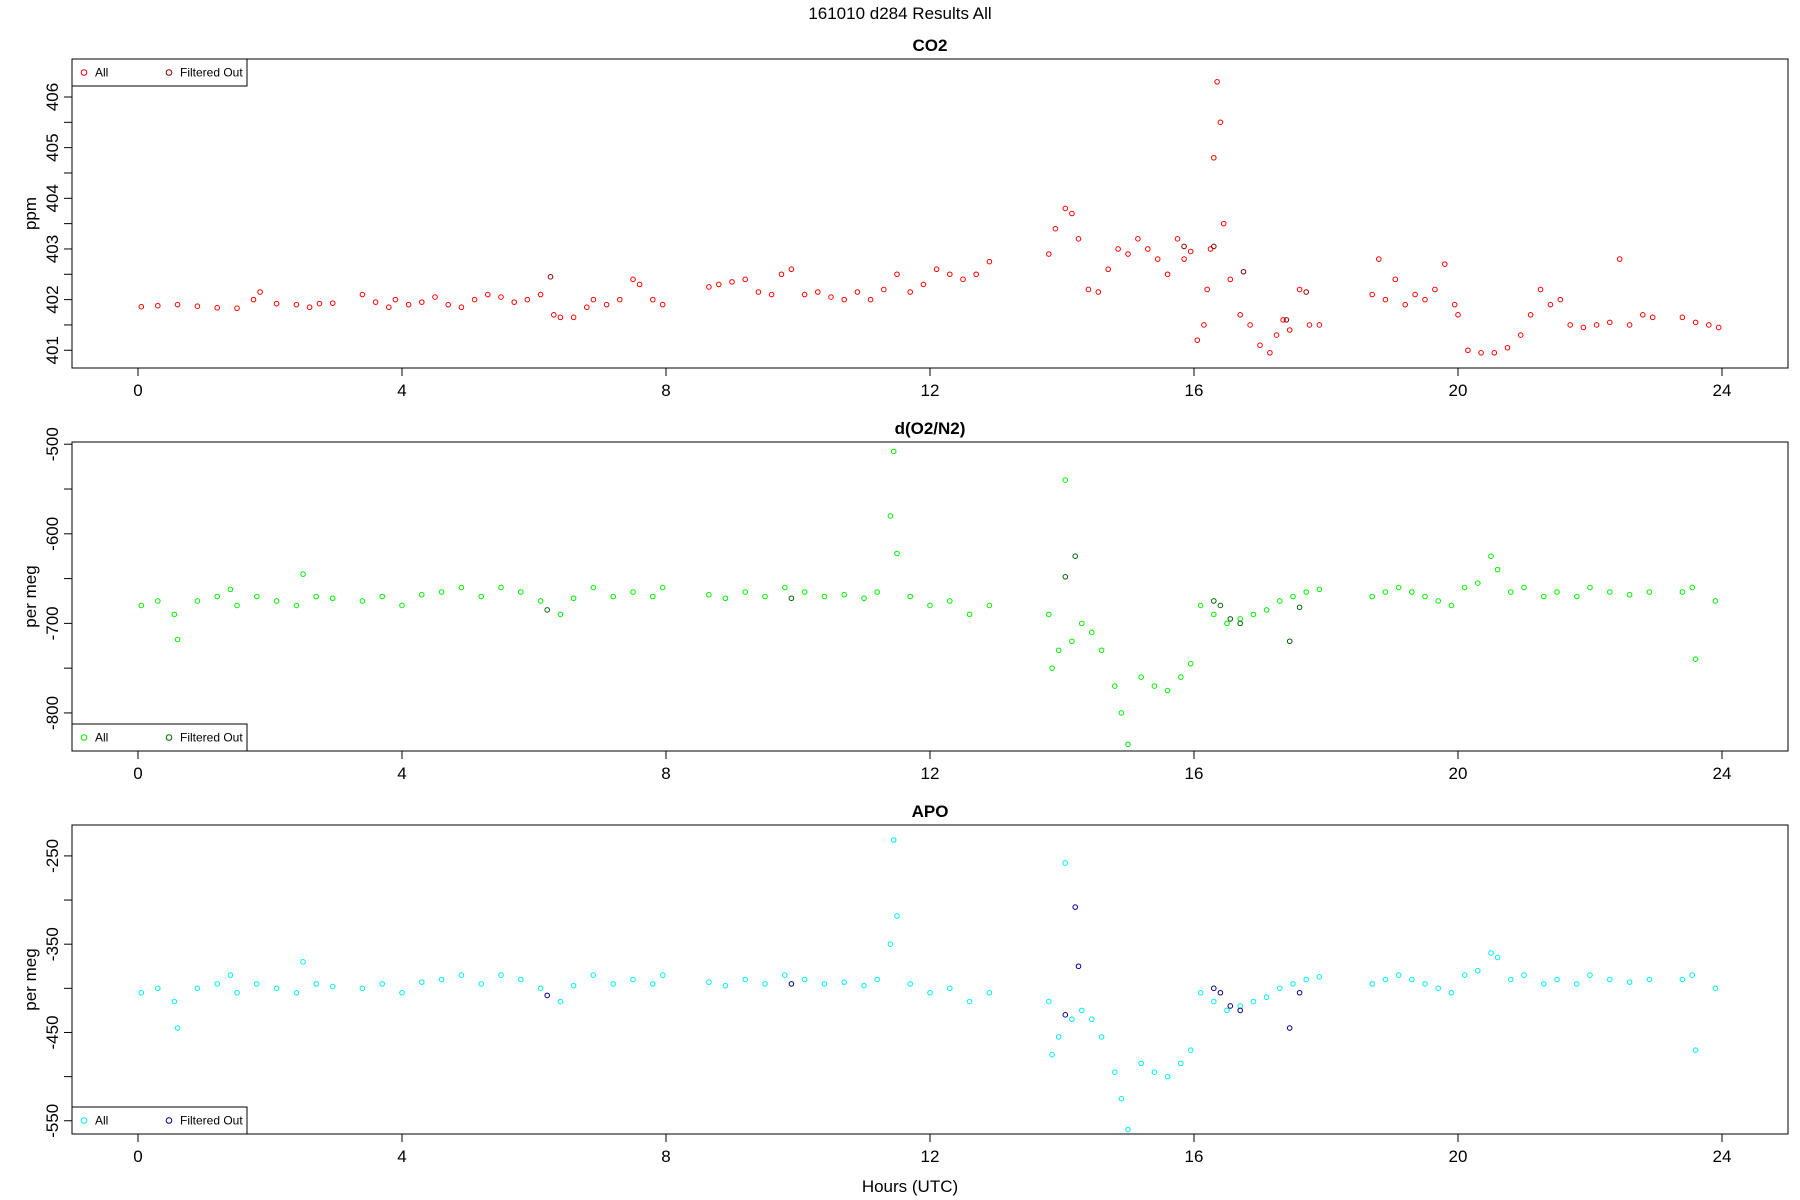  Describe the element at coordinates (930, 811) in the screenshot. I see `panel-title: APO` at that location.